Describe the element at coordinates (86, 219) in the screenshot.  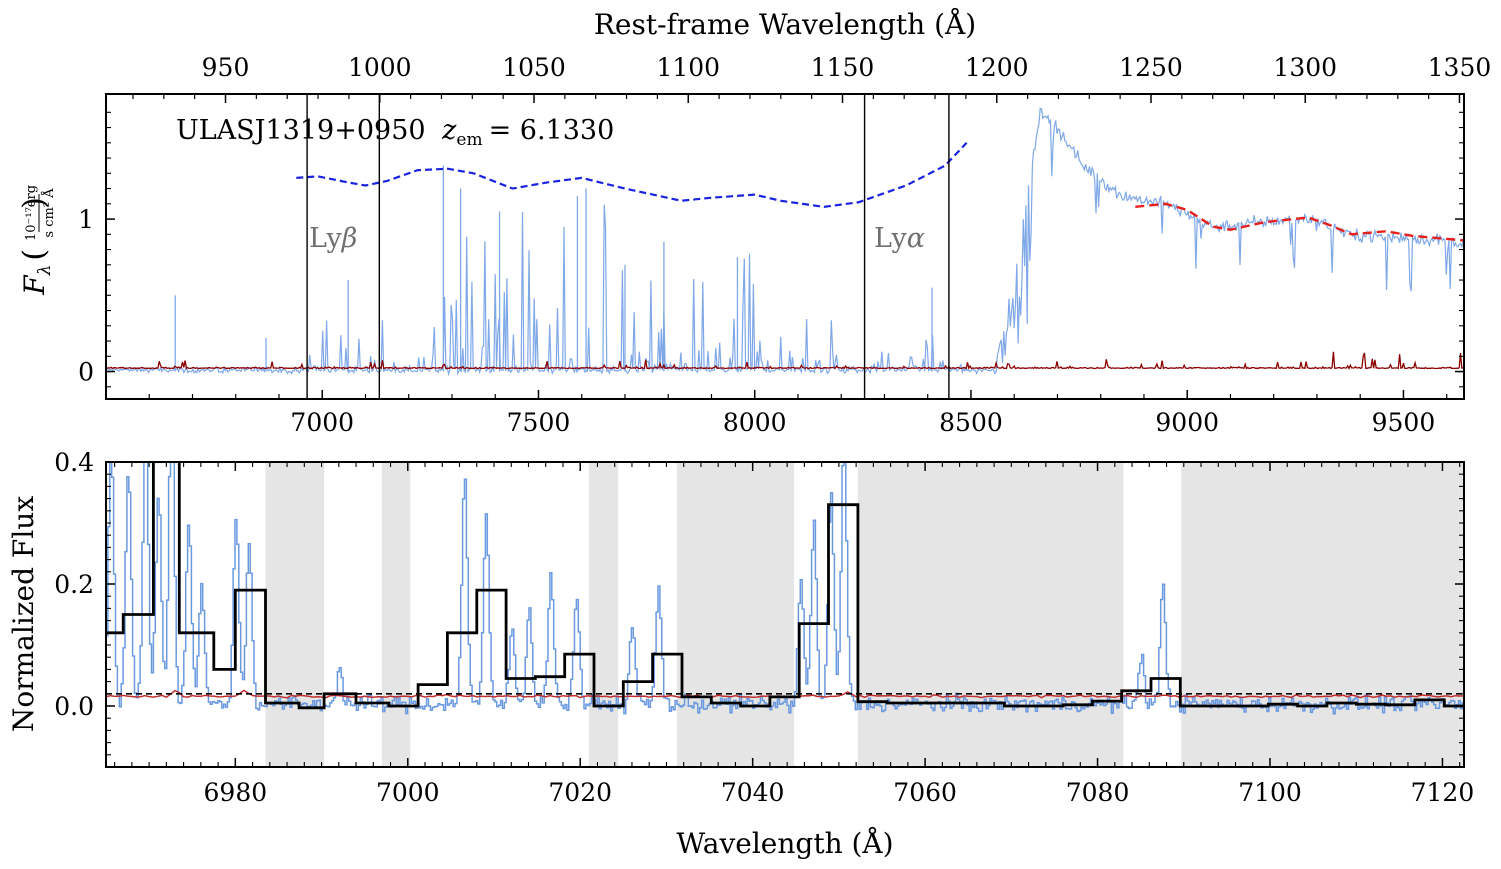
I see `y-tick-label: 1` at that location.